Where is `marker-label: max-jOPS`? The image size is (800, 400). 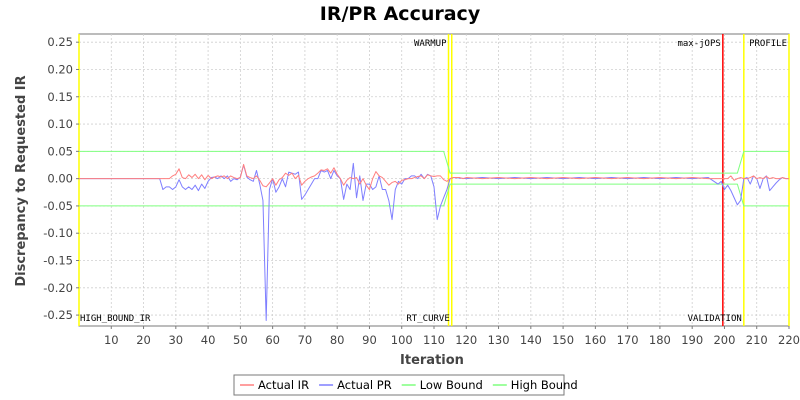
marker-label: max-jOPS is located at coordinates (698, 44).